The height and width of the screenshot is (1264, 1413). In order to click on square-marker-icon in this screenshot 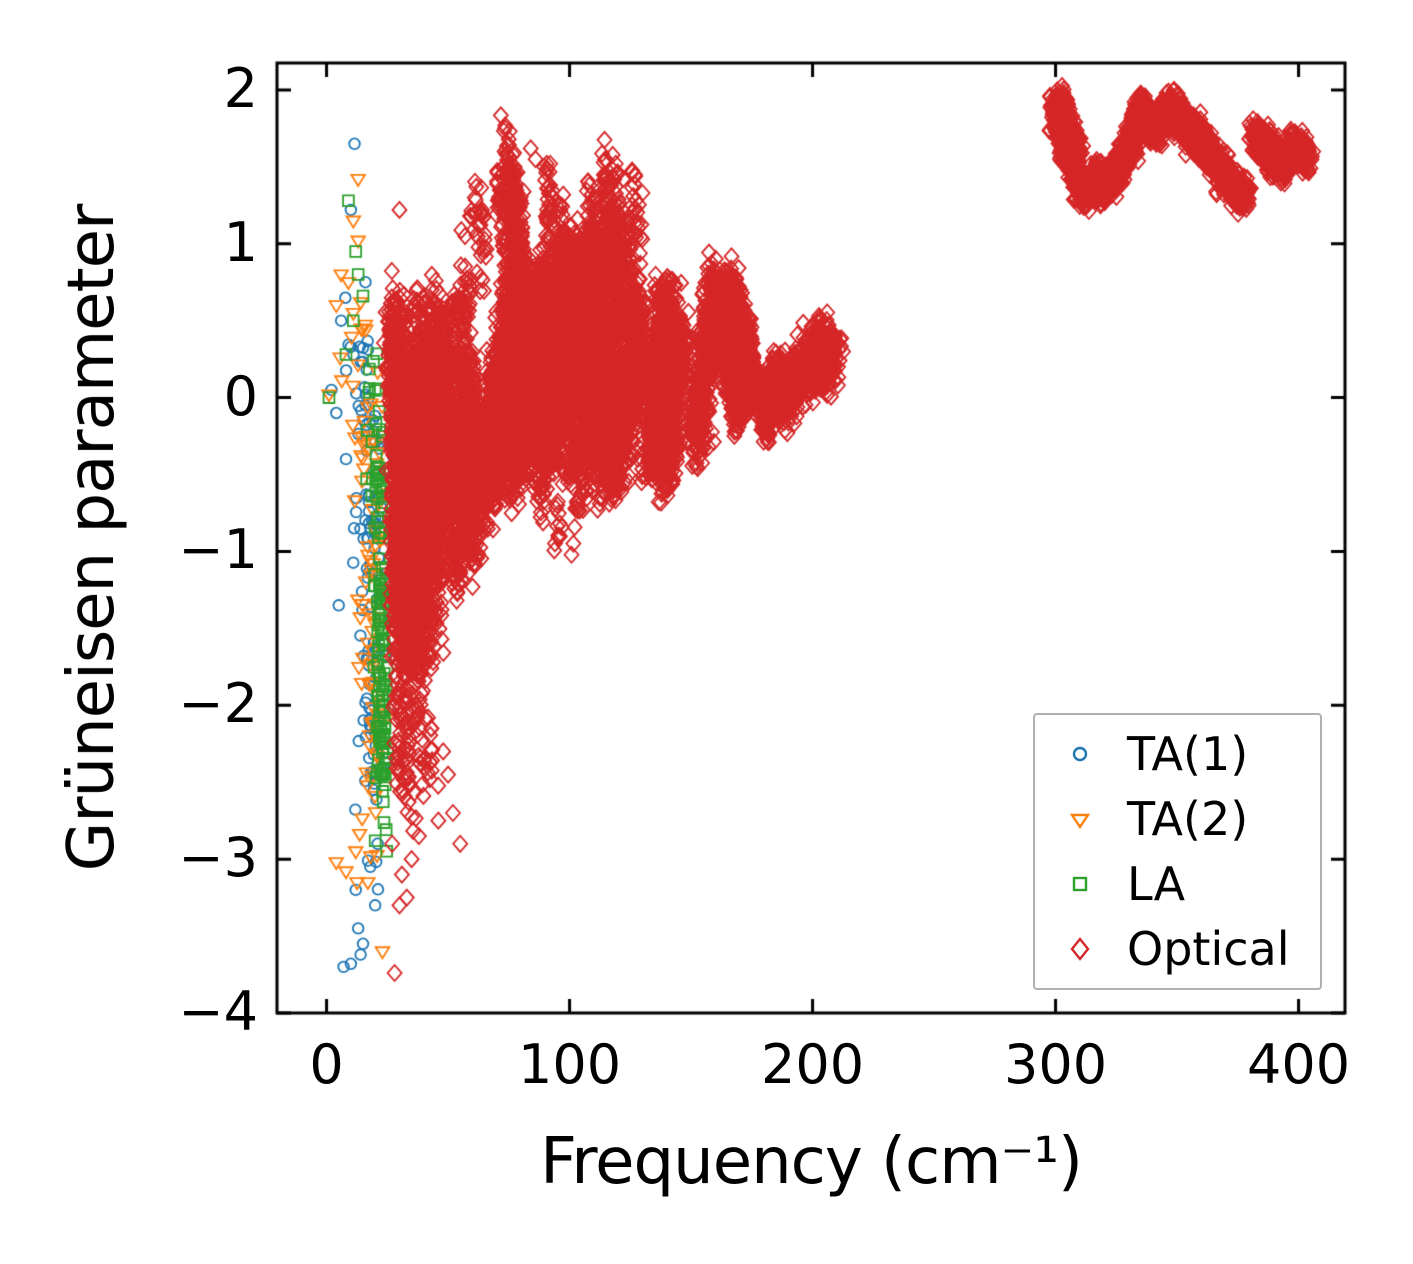, I will do `click(1080, 884)`.